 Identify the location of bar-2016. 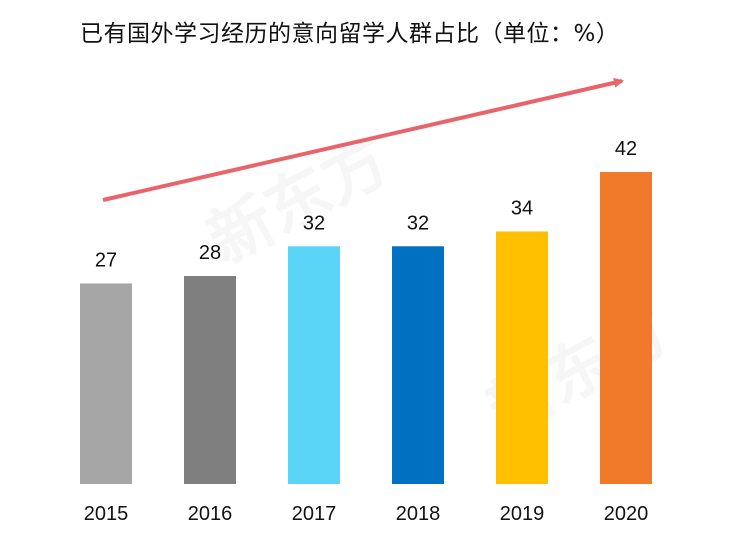
(210, 380).